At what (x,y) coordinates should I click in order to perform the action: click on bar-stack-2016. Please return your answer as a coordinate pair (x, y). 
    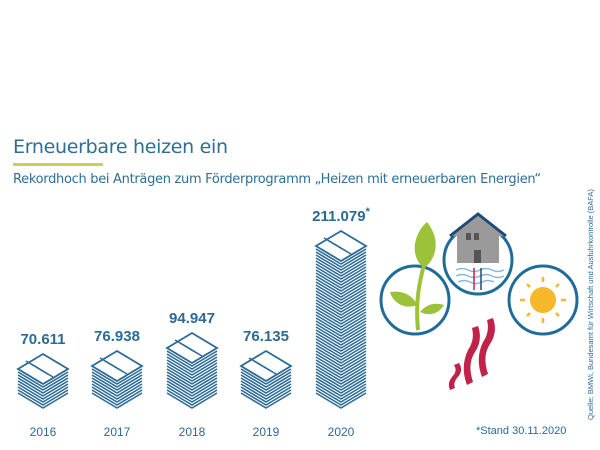
    Looking at the image, I should click on (43, 380).